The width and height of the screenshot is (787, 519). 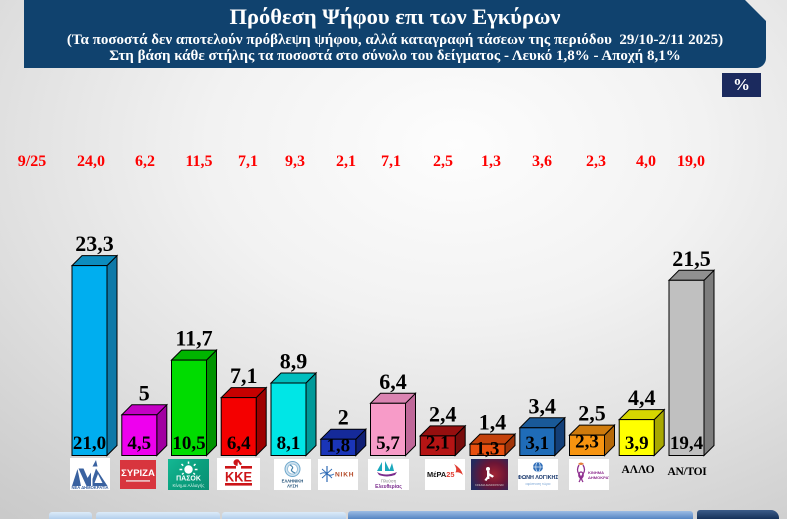 What do you see at coordinates (637, 443) in the screenshot?
I see `svg-text: 3,9` at bounding box center [637, 443].